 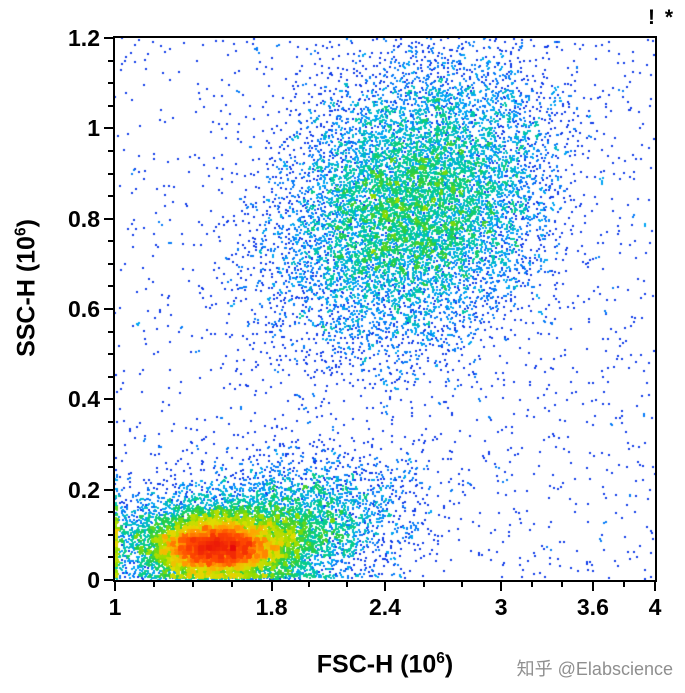 I want to click on x-tick-label: 2.4, so click(x=385, y=607).